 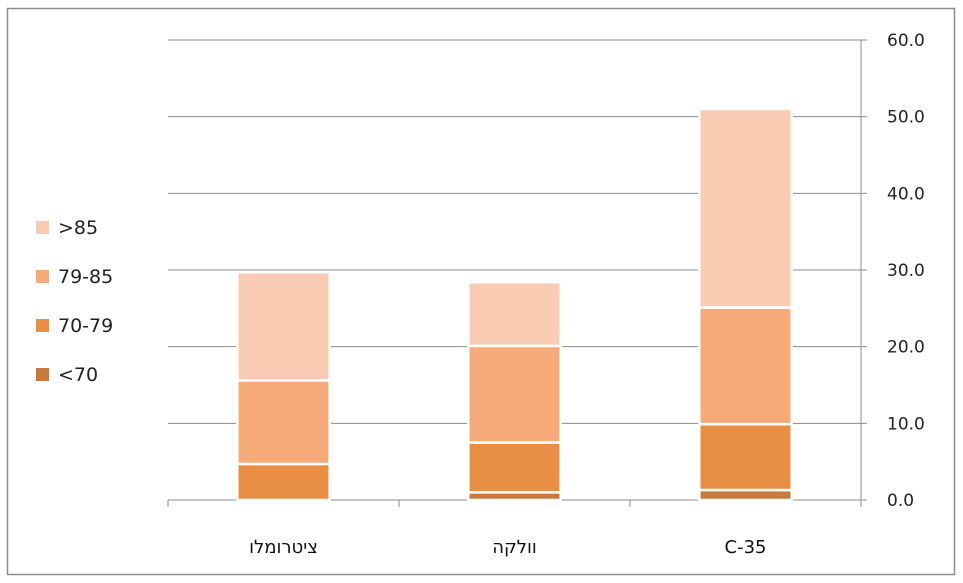 What do you see at coordinates (906, 194) in the screenshot?
I see `y-tick-label: 40.0` at bounding box center [906, 194].